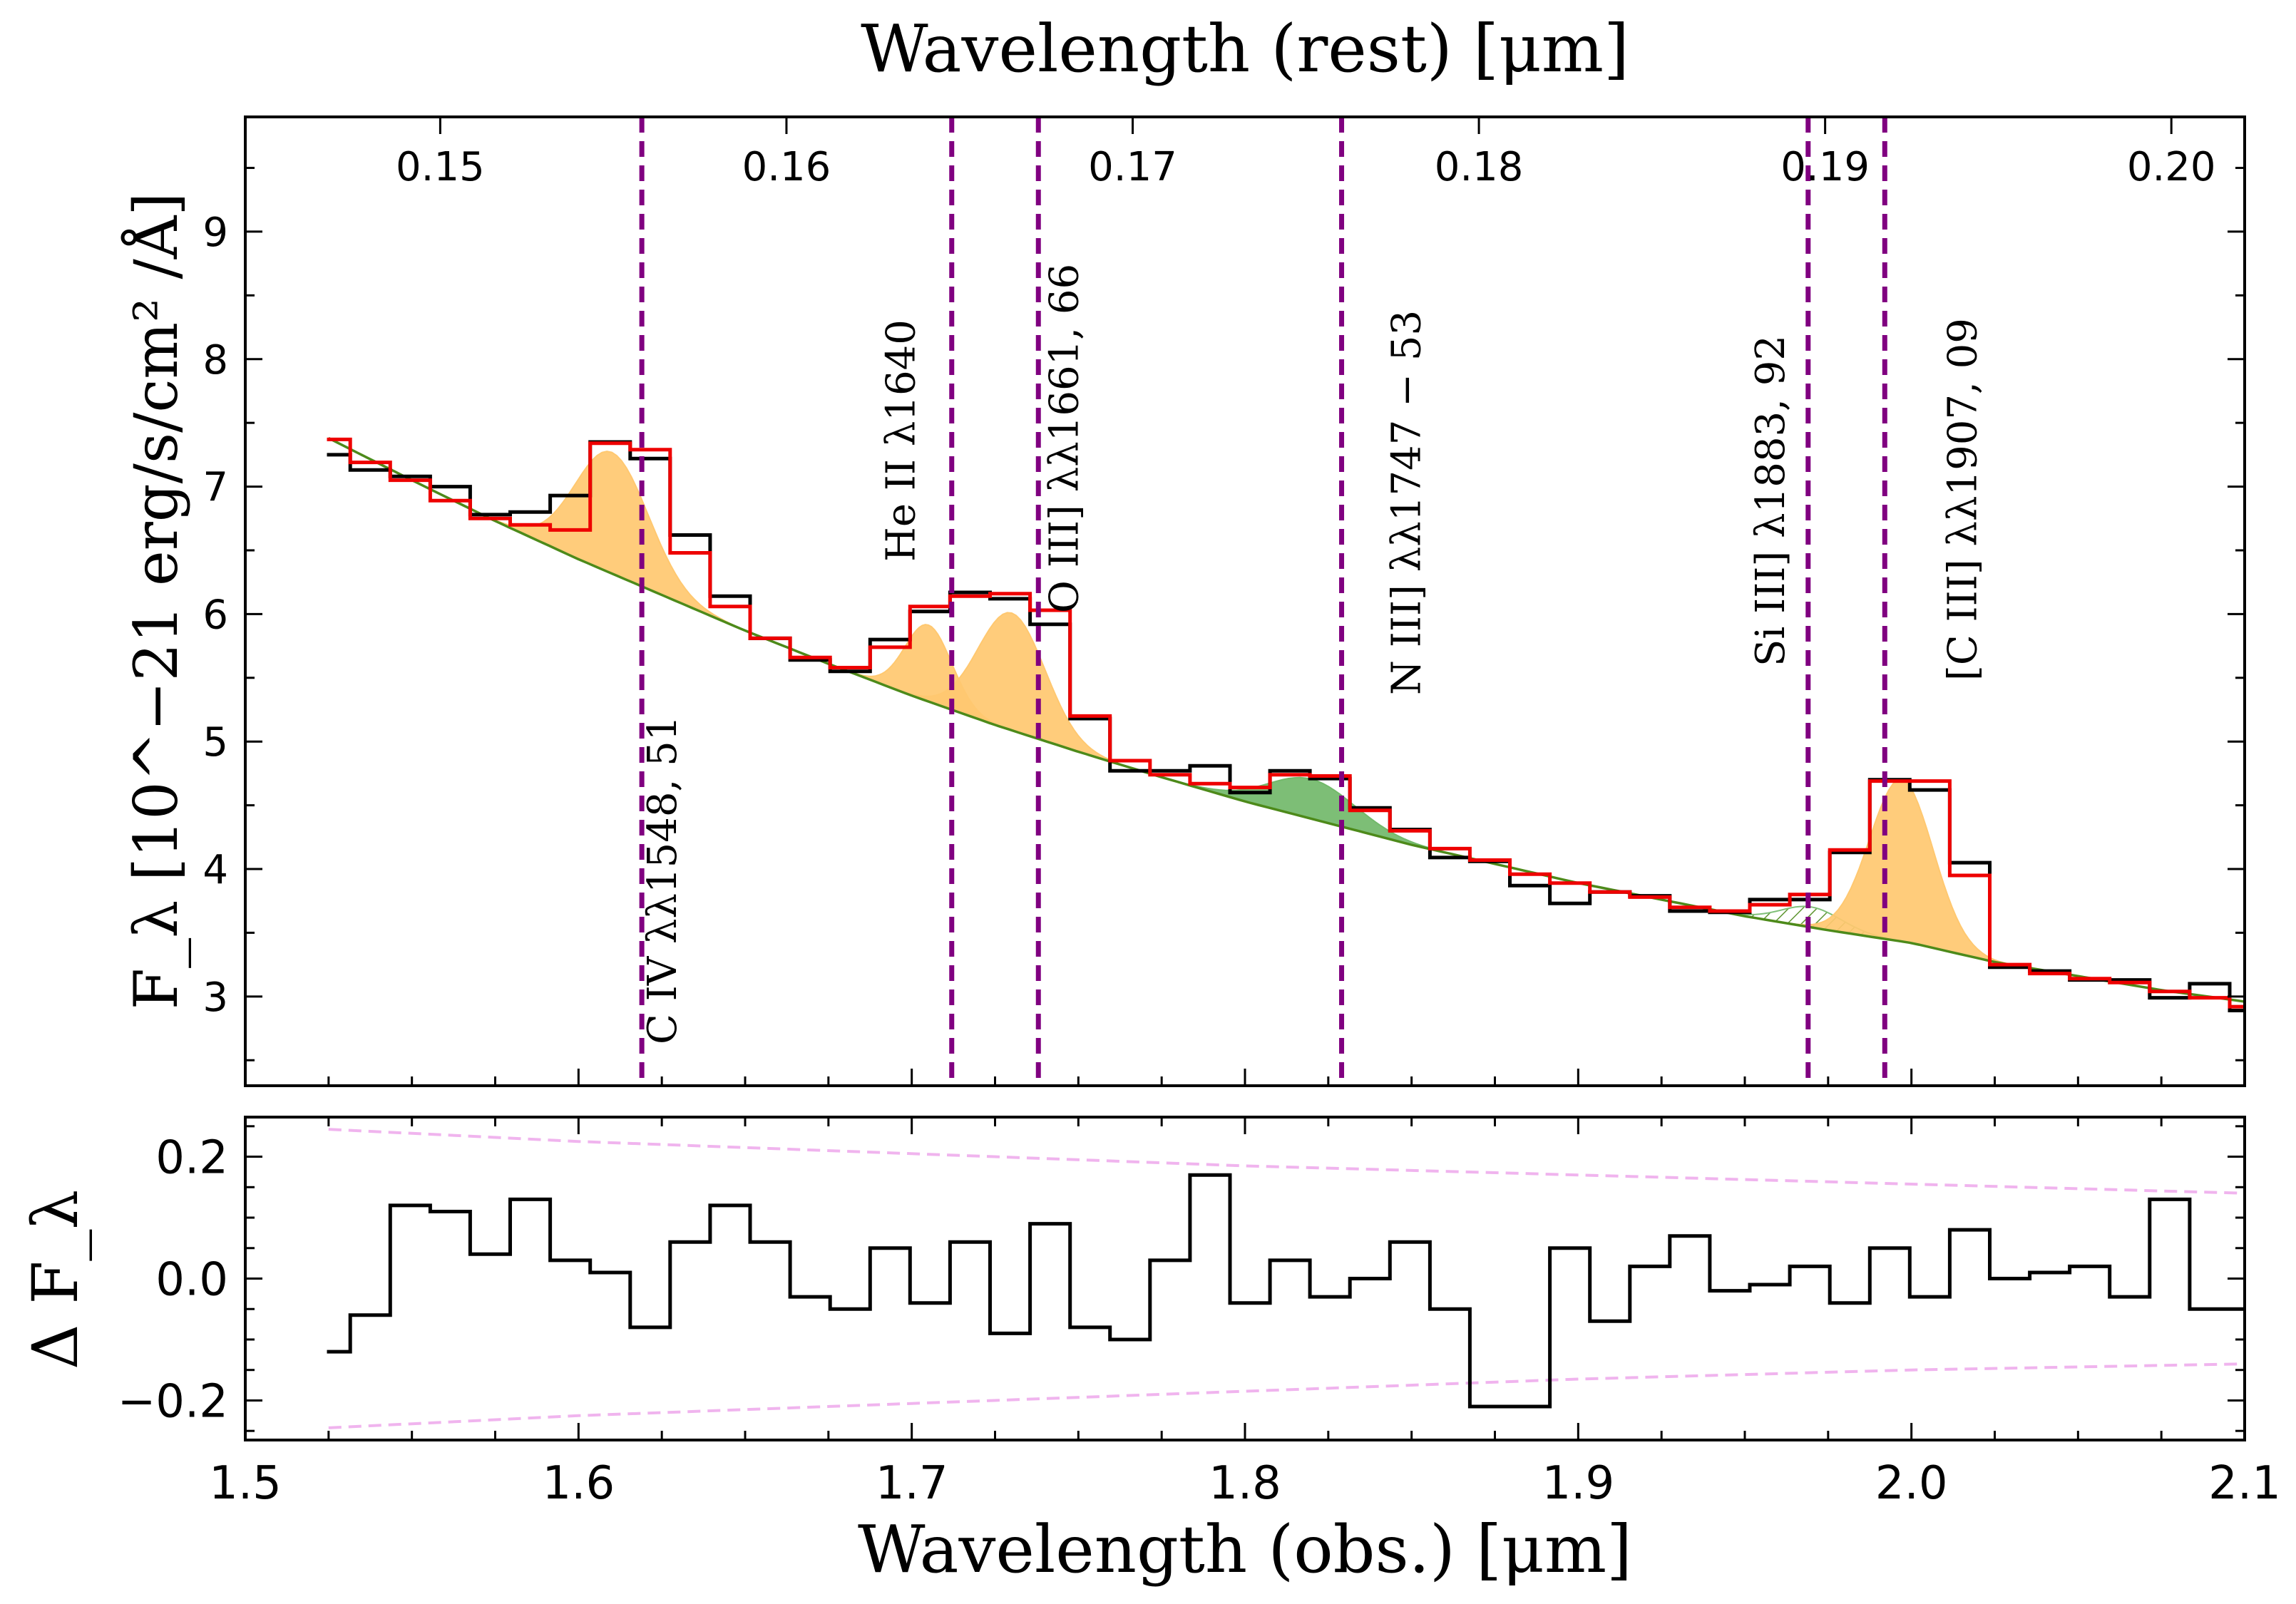 This screenshot has width=2296, height=1604. Describe the element at coordinates (1286, 1161) in the screenshot. I see `error-envelope-upper` at that location.